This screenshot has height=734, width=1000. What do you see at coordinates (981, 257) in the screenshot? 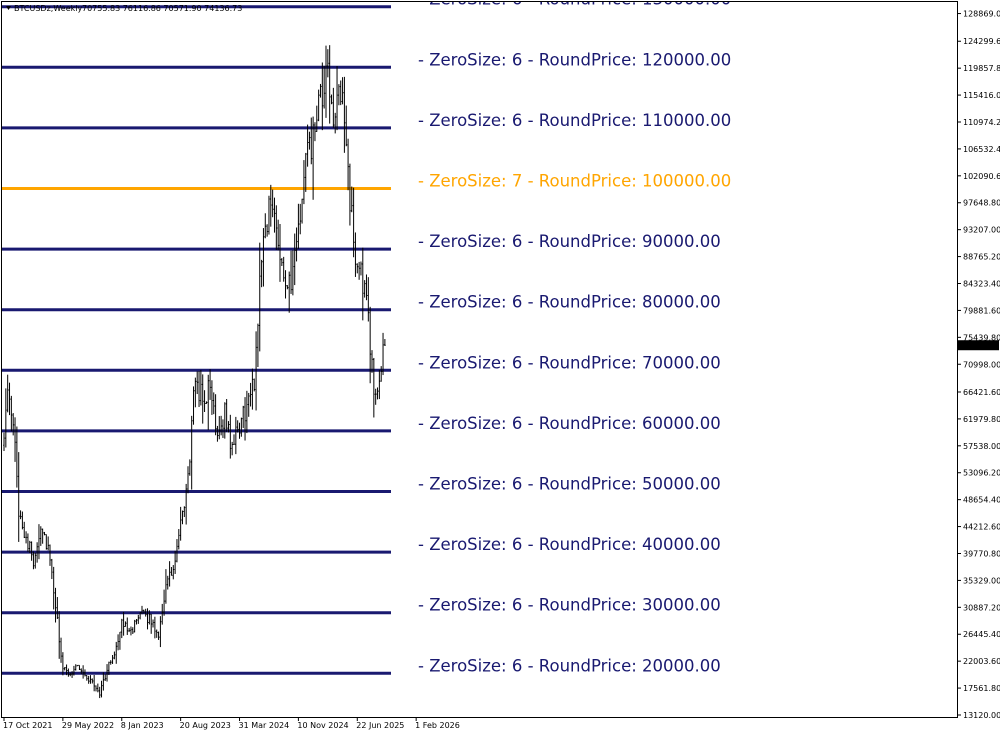
I see `price-tick-label: 88765.20` at bounding box center [981, 257].